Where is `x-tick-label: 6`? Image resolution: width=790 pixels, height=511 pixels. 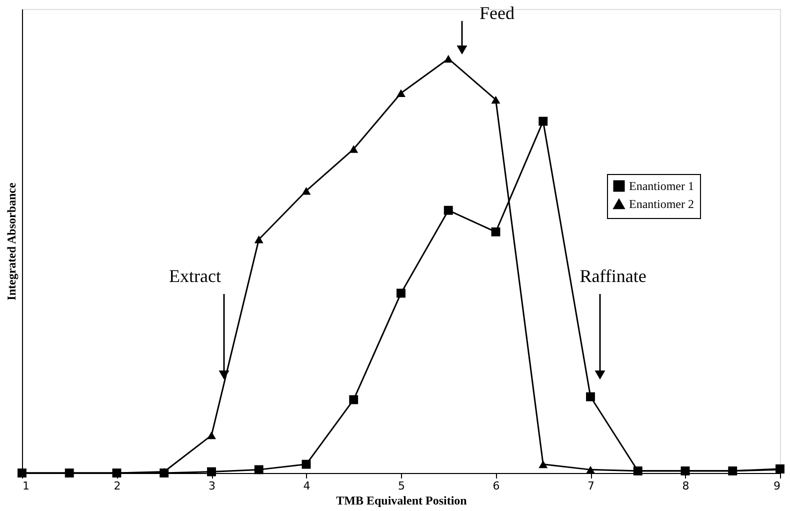
x-tick-label: 6 is located at coordinates (496, 486).